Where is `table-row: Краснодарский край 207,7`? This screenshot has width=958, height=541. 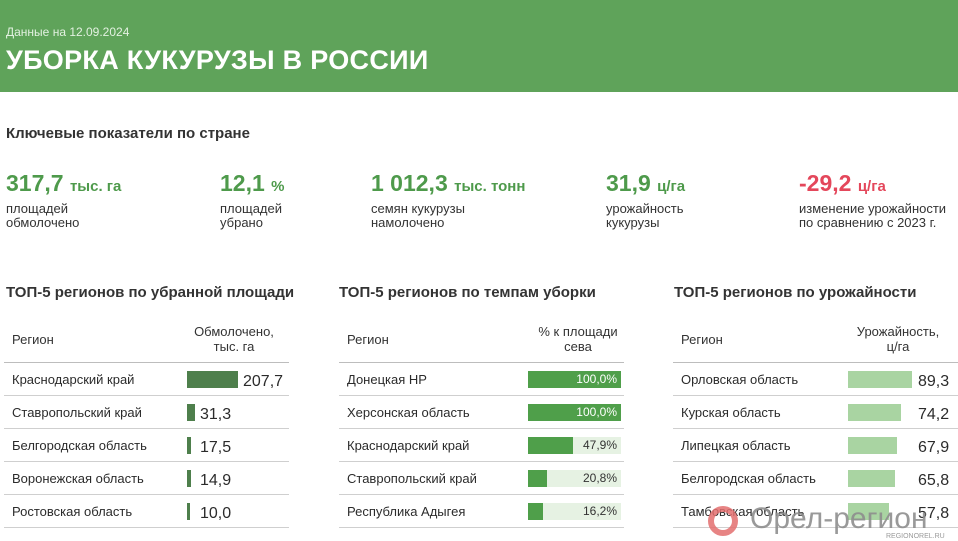 table-row: Краснодарский край 207,7 is located at coordinates (146, 379).